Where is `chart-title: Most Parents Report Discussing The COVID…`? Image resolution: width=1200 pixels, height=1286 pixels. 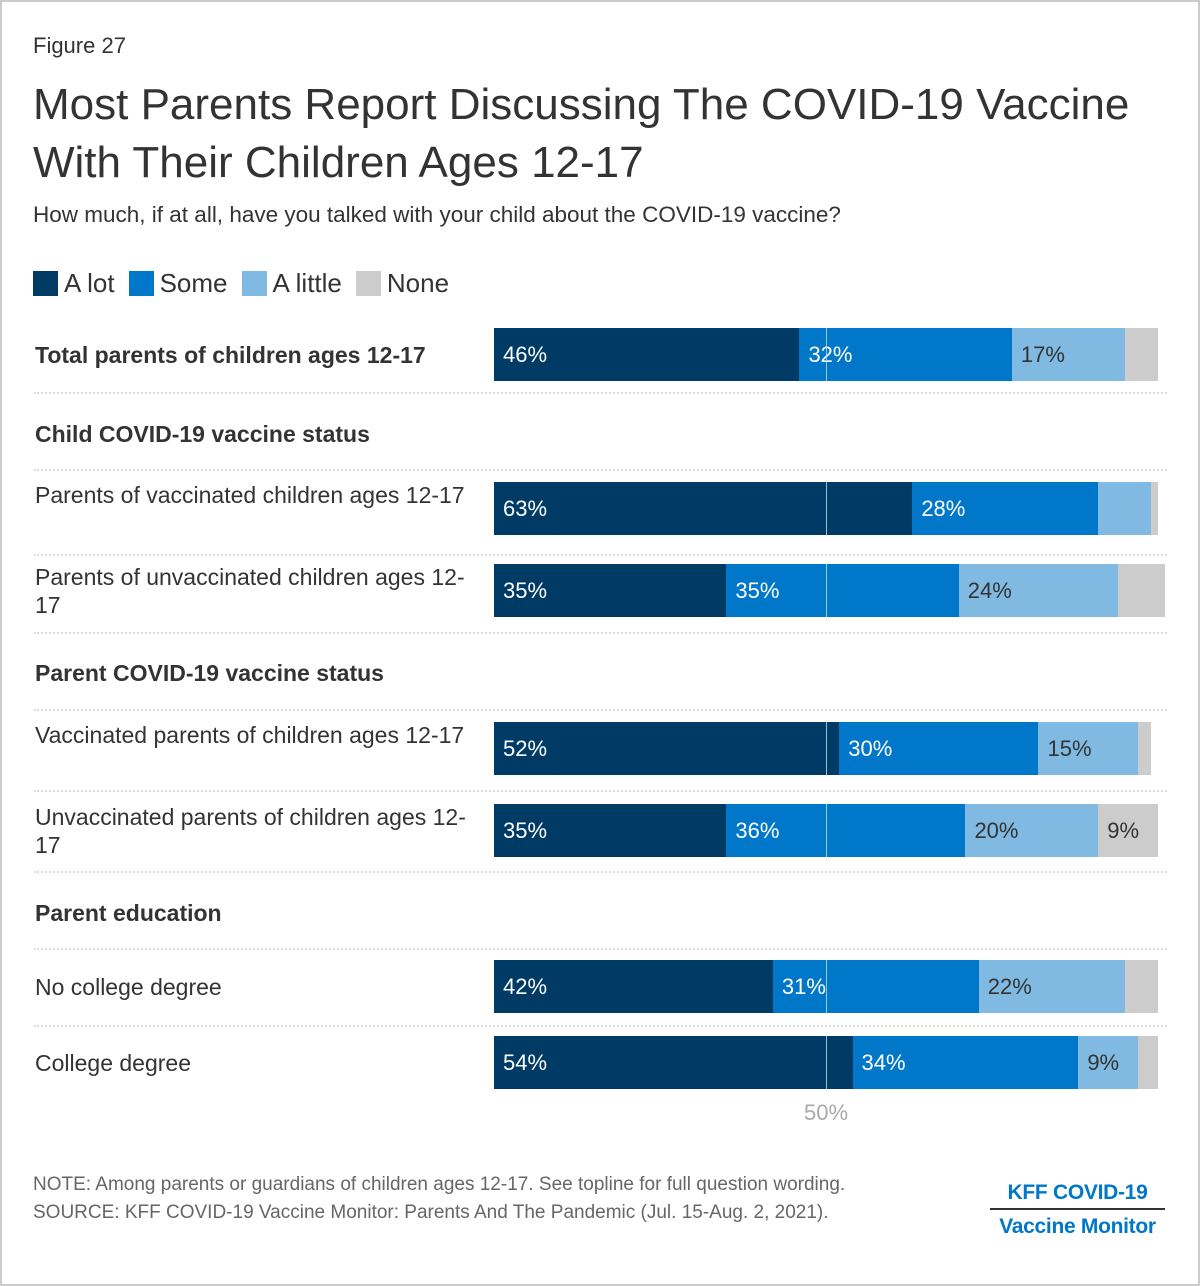 chart-title: Most Parents Report Discussing The COVID… is located at coordinates (581, 133).